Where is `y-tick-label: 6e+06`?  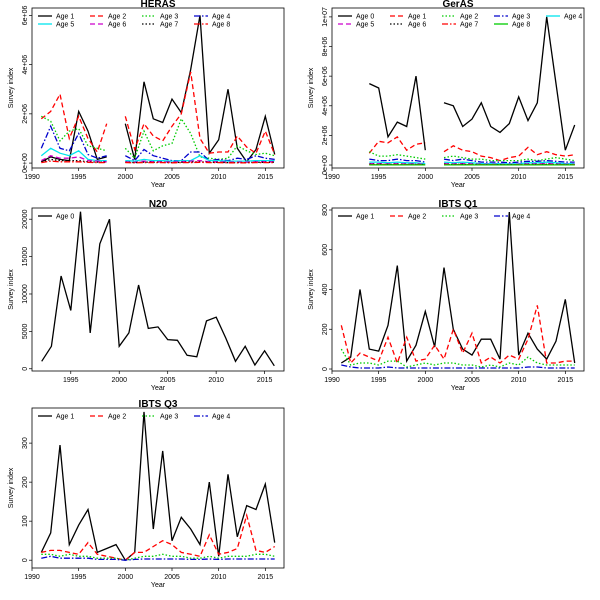
y-tick-label: 6e+06 is located at coordinates (325, 76).